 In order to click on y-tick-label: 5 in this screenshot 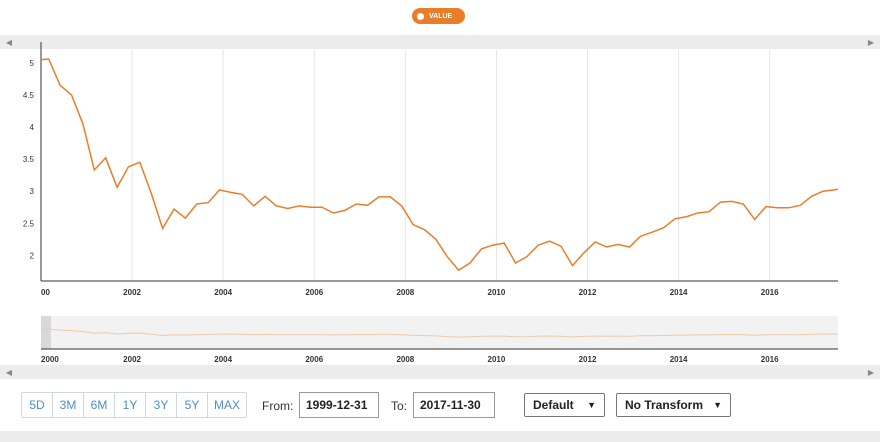, I will do `click(32, 63)`.